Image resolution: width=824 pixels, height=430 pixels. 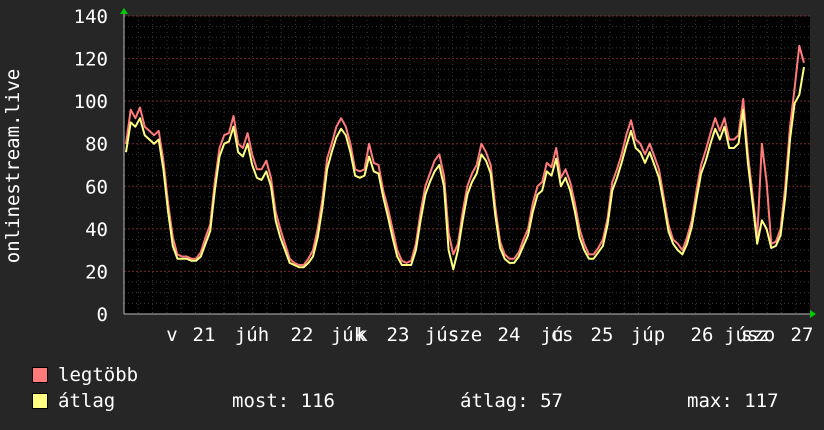 I want to click on y-axis-arrow-icon, so click(x=124, y=11).